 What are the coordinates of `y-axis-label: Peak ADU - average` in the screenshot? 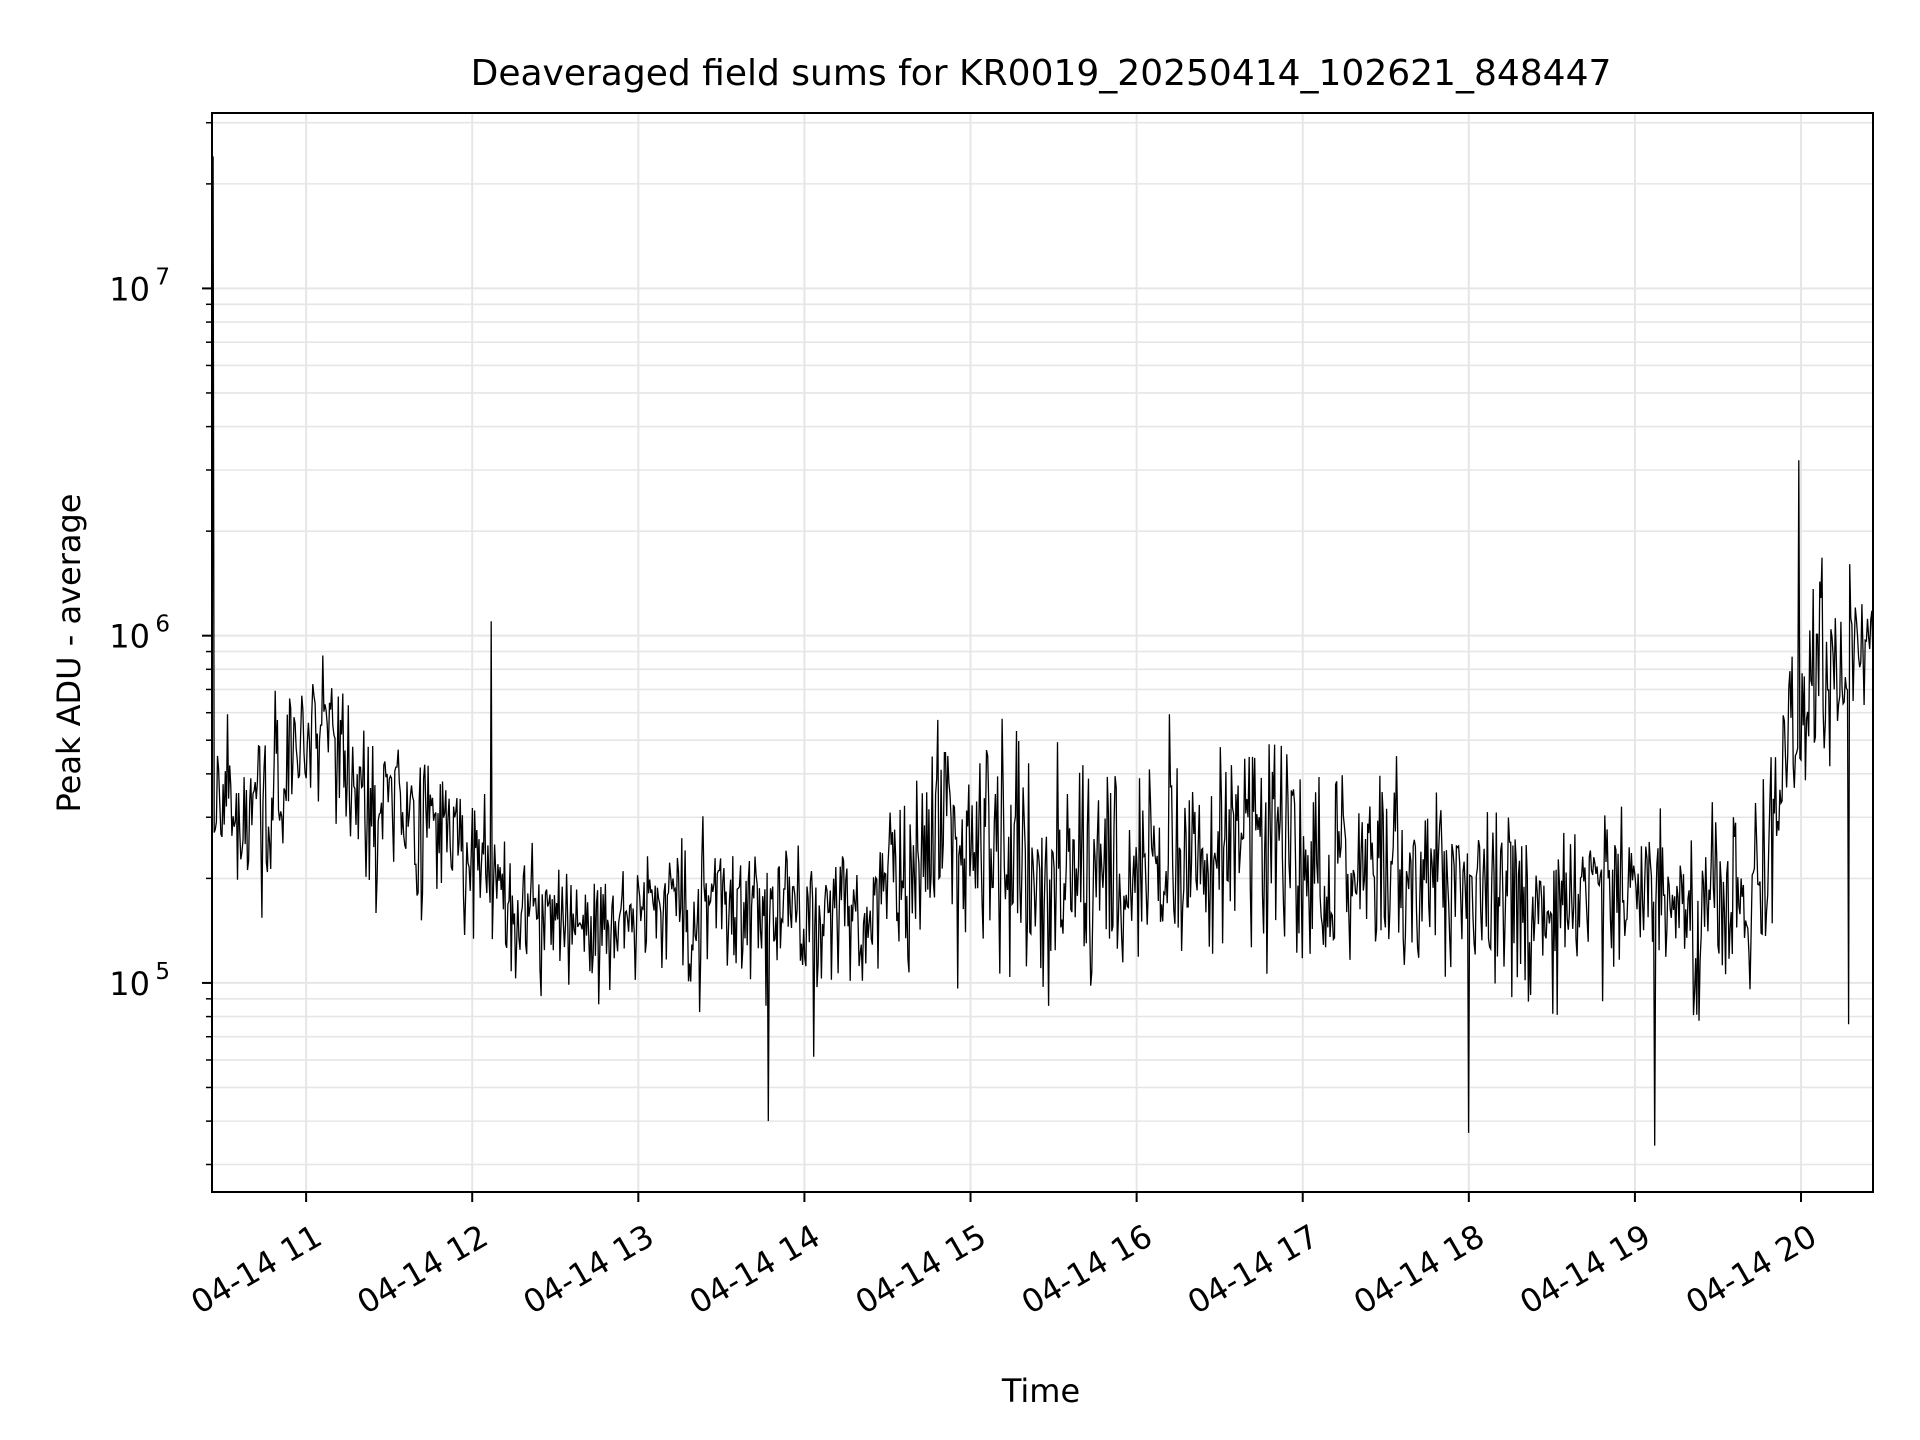 It's located at (69, 653).